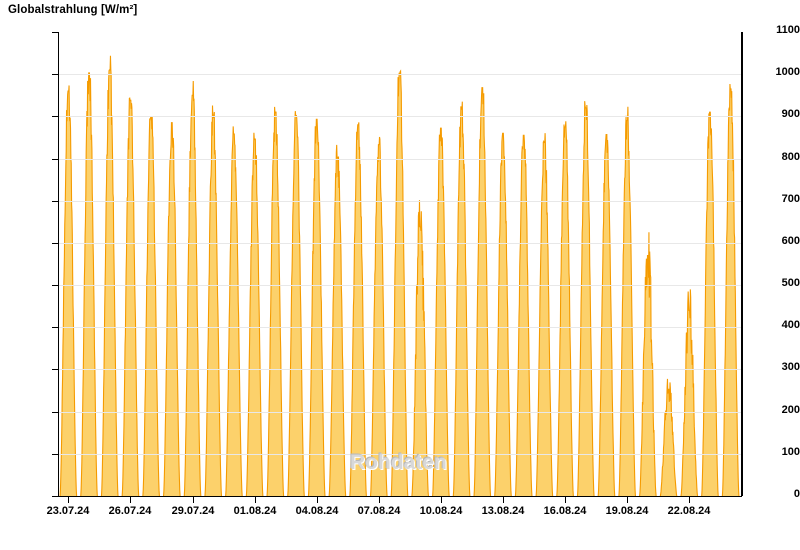 The width and height of the screenshot is (800, 550). Describe the element at coordinates (73, 10) in the screenshot. I see `chart-title: Globalstrahlung [W/m²]` at that location.